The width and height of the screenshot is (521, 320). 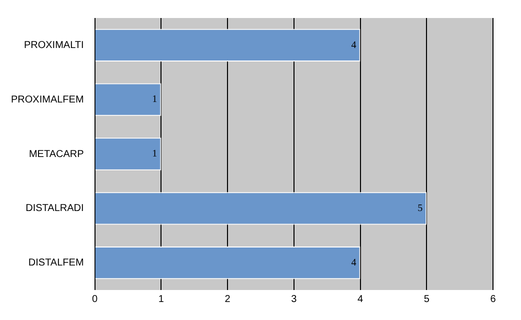 I want to click on x-tick-label: 2, so click(x=227, y=299).